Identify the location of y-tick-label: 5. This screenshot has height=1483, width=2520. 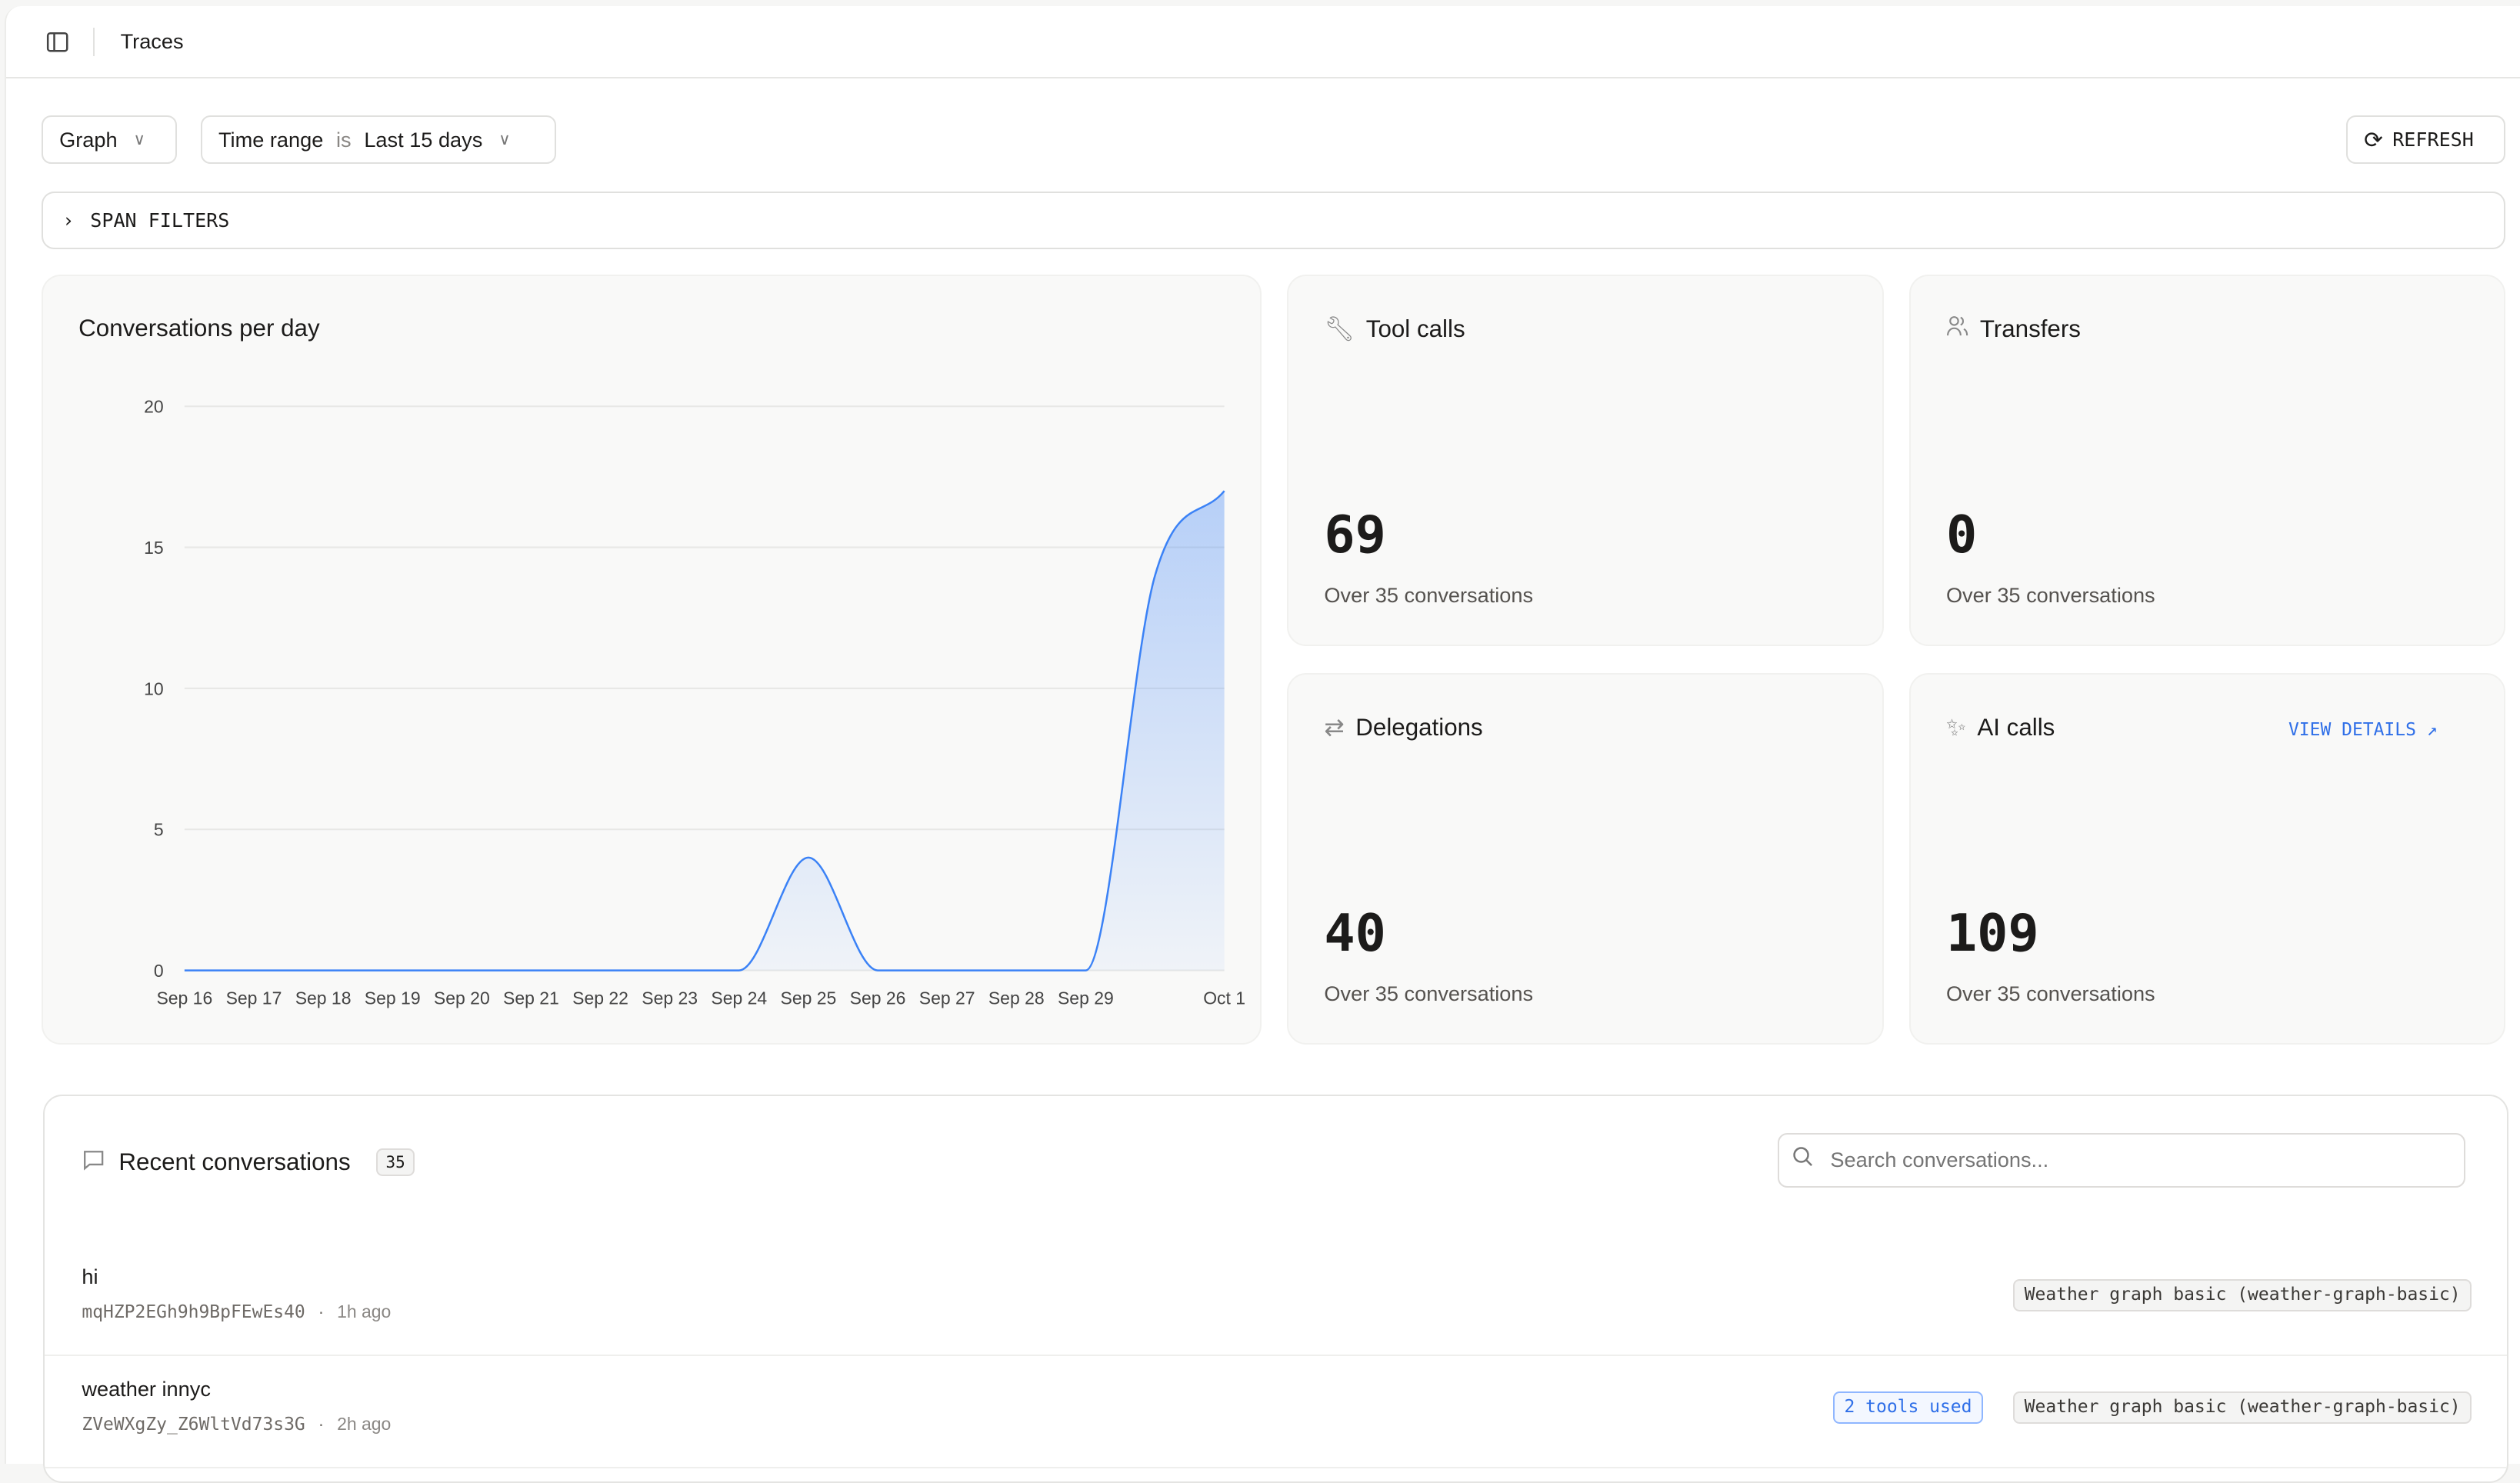
(159, 830).